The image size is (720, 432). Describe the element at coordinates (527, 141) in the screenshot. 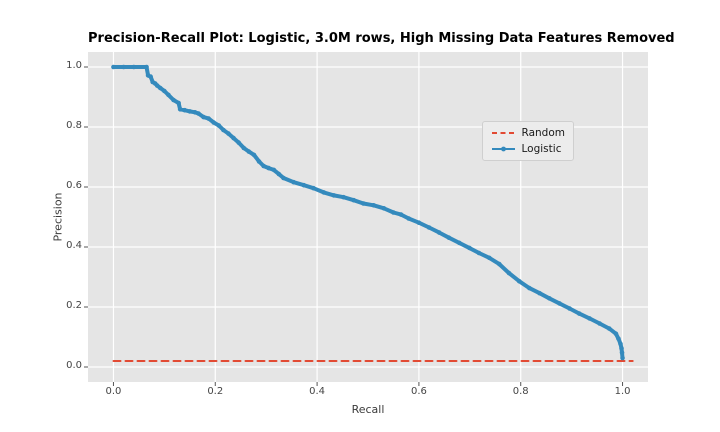

I see `legend: Random Logistic` at that location.